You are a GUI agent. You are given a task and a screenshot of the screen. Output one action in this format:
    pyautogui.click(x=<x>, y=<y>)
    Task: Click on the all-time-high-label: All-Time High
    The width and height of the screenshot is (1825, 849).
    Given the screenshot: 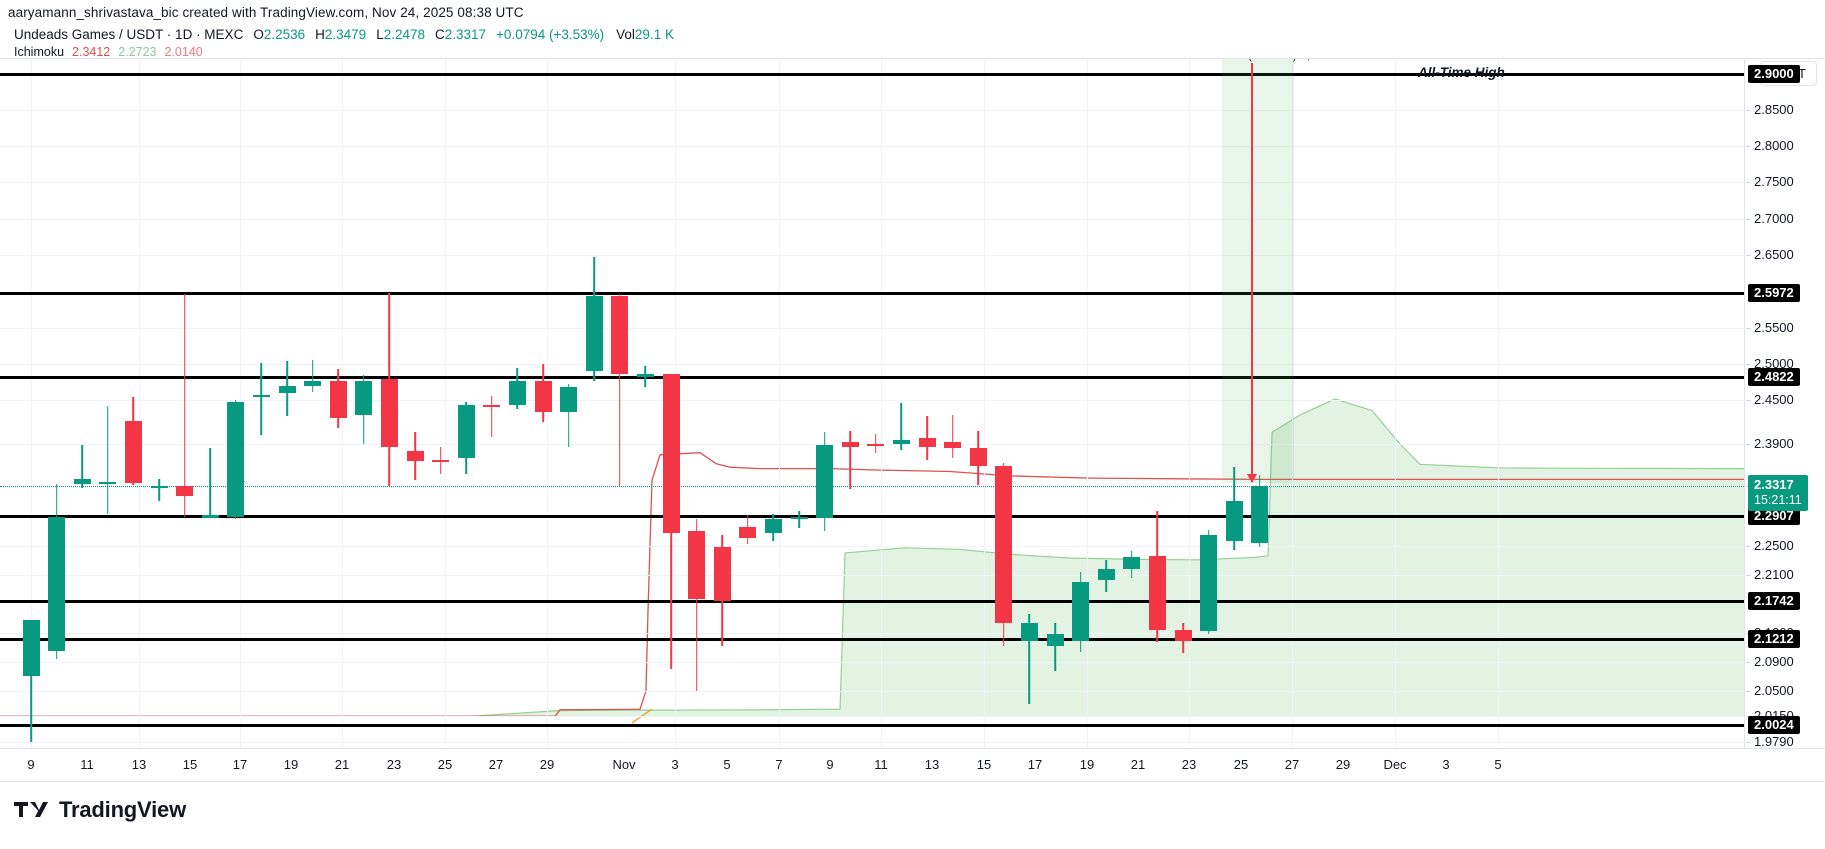 What is the action you would take?
    pyautogui.click(x=1461, y=72)
    